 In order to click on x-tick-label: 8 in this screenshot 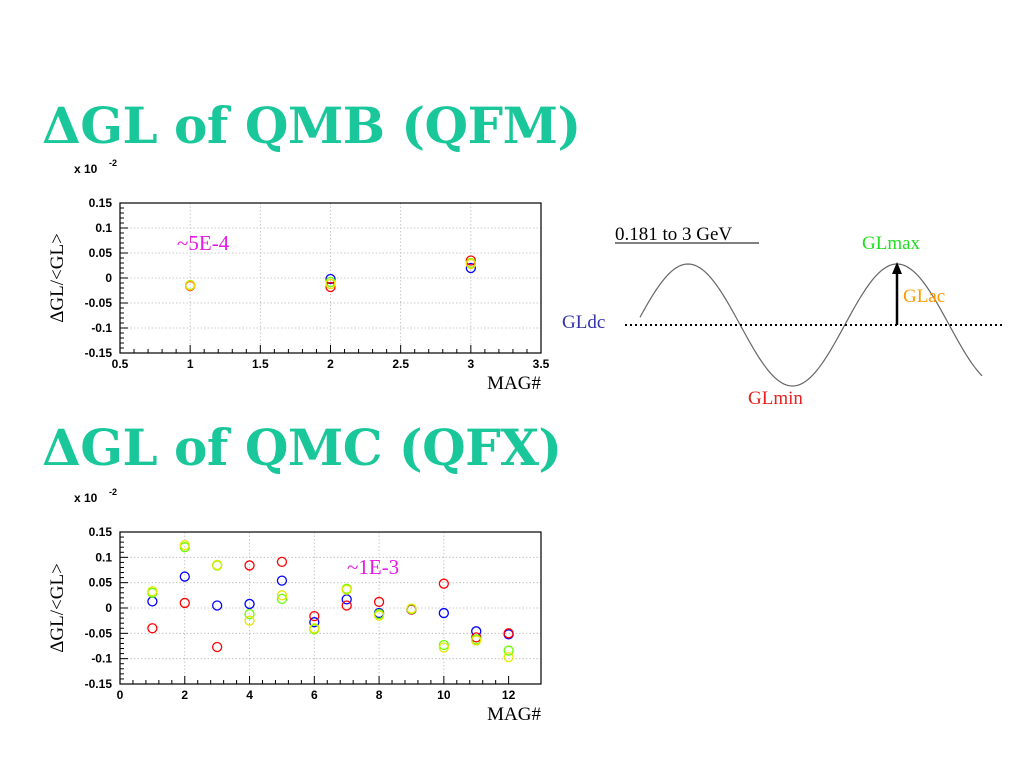, I will do `click(379, 695)`.